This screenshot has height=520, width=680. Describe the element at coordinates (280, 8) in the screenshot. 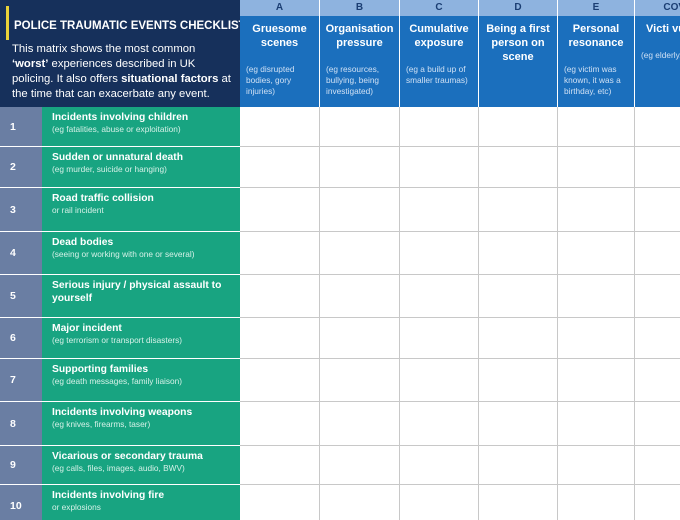

I see `column-letter: A` at that location.